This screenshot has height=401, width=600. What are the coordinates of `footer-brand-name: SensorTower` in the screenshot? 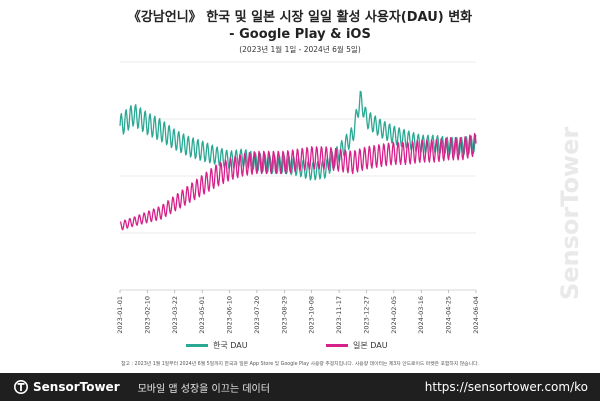 It's located at (76, 387).